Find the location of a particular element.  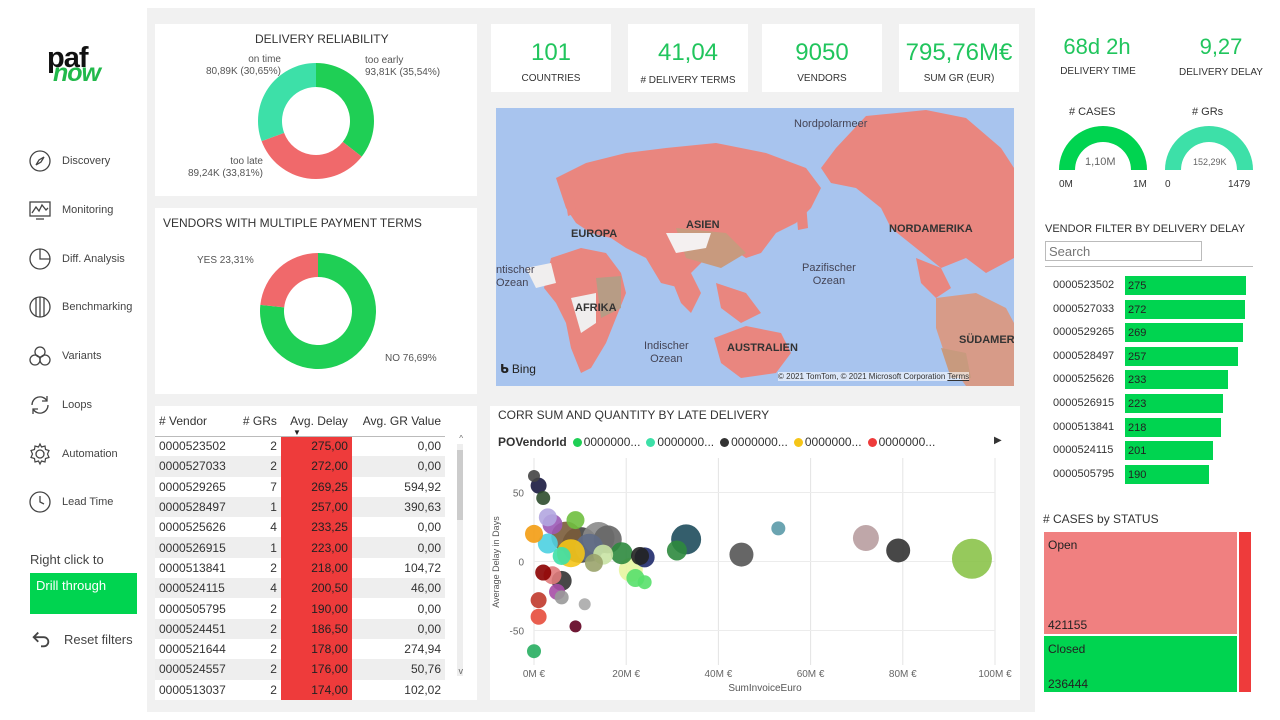

col-header-vendor: # Vendor is located at coordinates (195, 421).